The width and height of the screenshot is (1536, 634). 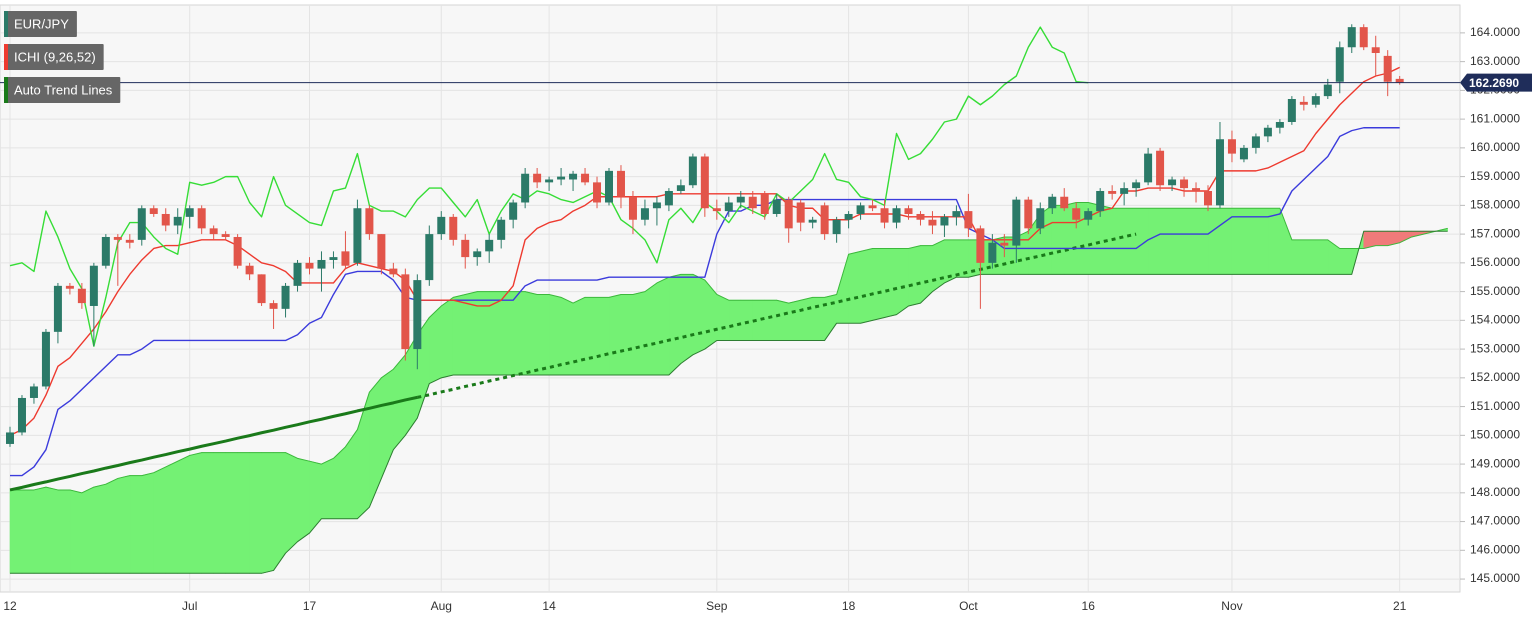 I want to click on y-tick-label: 150.0000, so click(x=1495, y=435).